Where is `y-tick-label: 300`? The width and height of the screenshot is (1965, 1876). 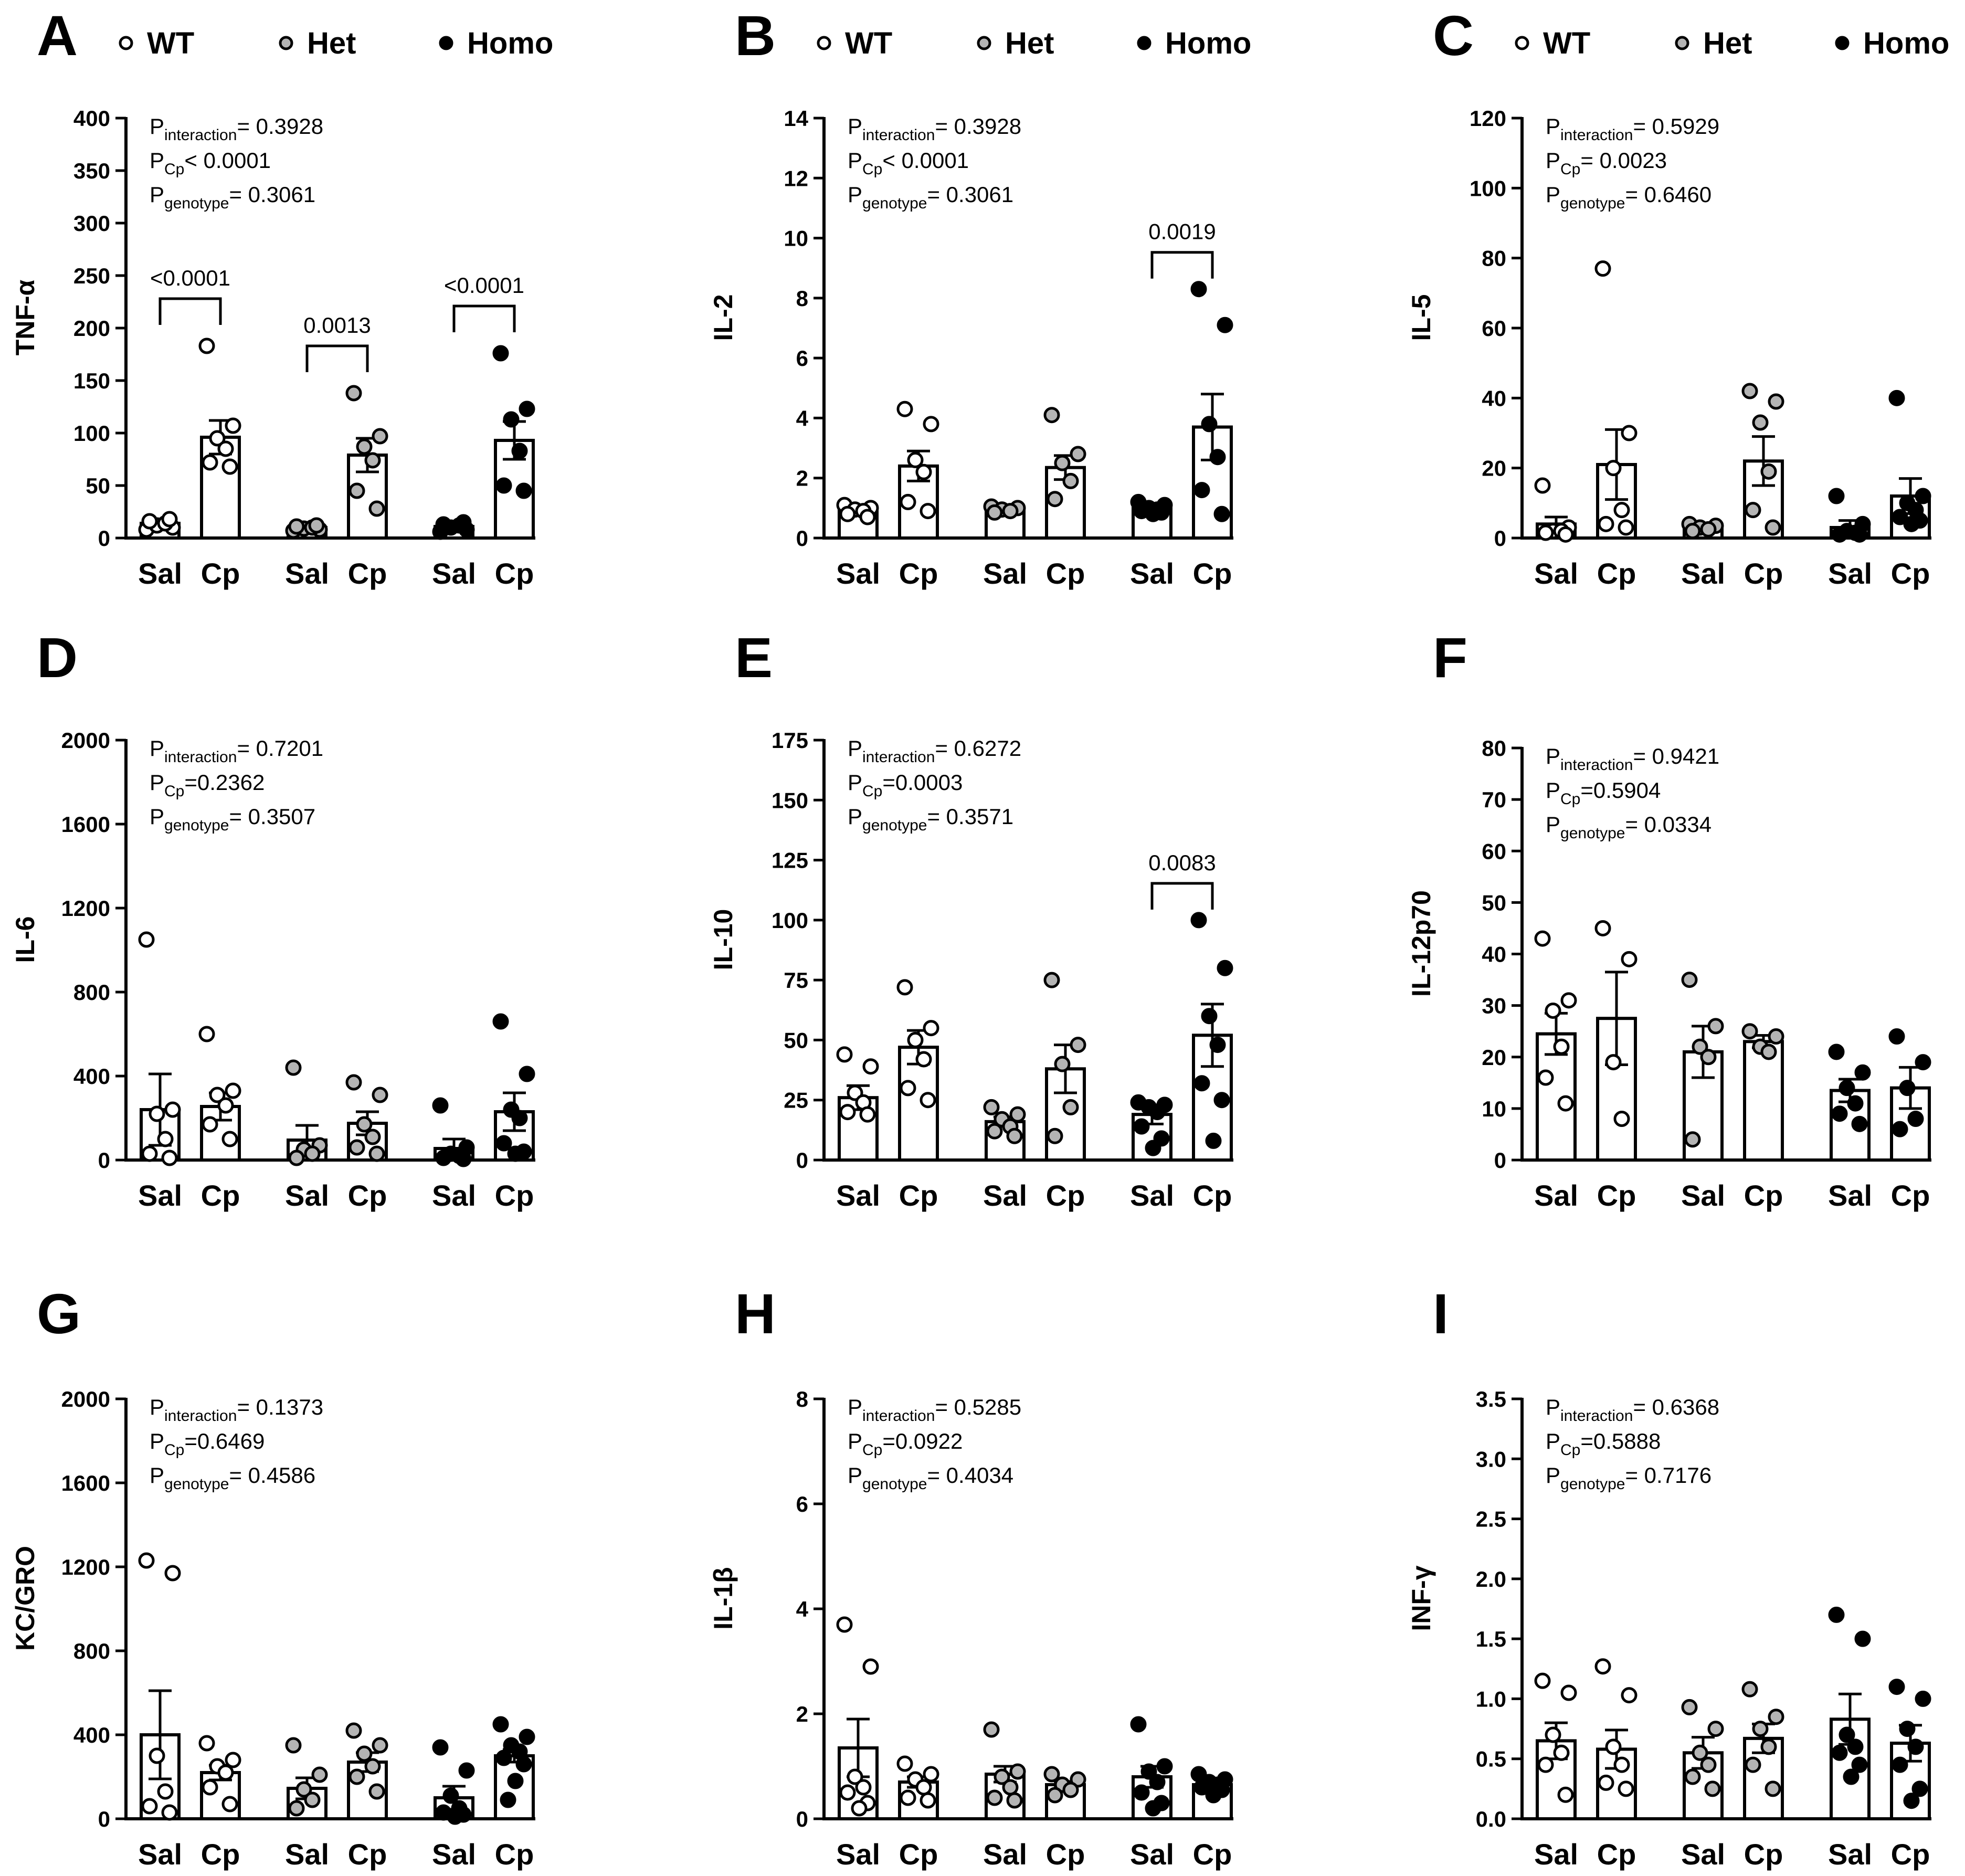 y-tick-label: 300 is located at coordinates (91, 223).